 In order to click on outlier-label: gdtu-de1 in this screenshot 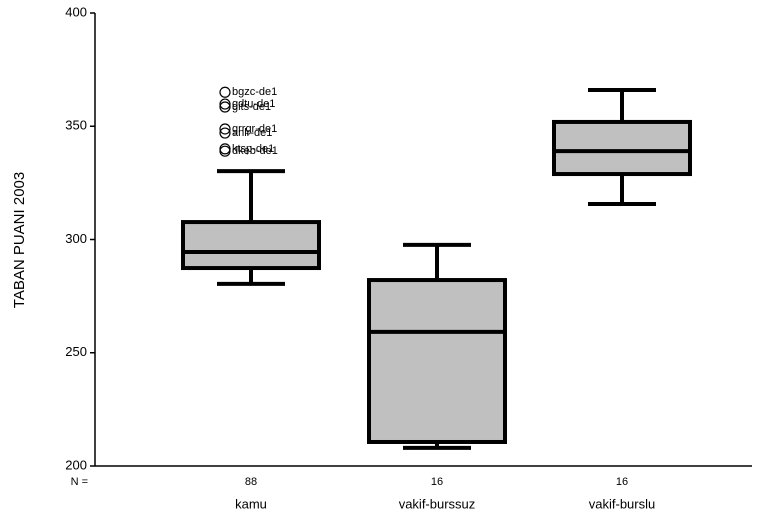, I will do `click(253, 104)`.